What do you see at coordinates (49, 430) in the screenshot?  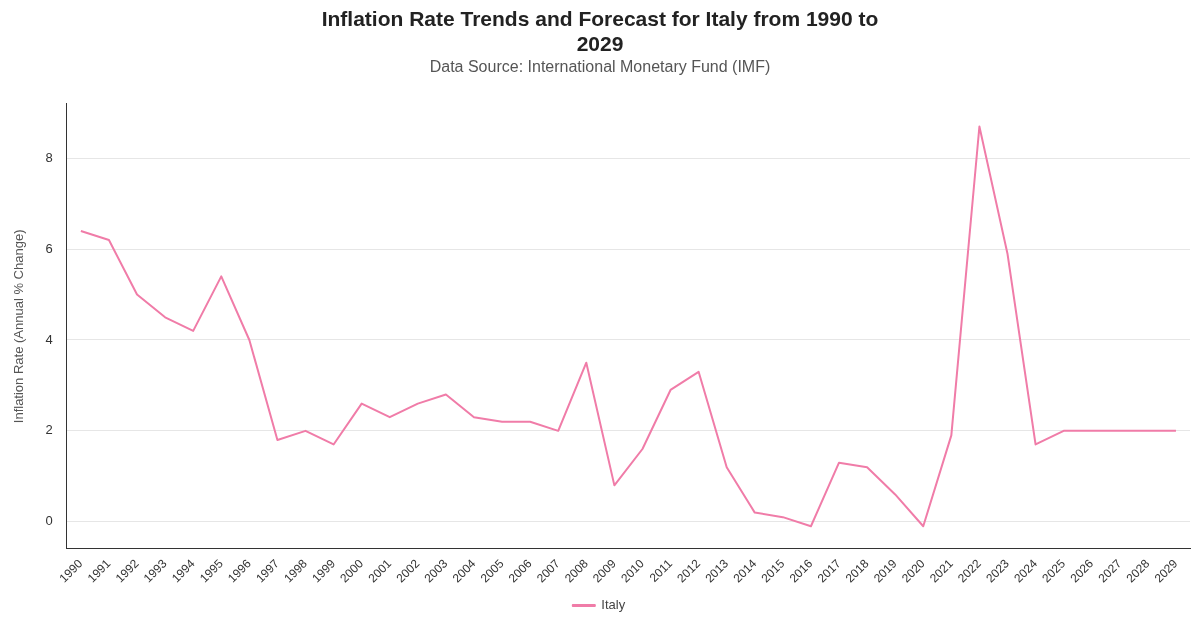 I see `y-tick-label: 2` at bounding box center [49, 430].